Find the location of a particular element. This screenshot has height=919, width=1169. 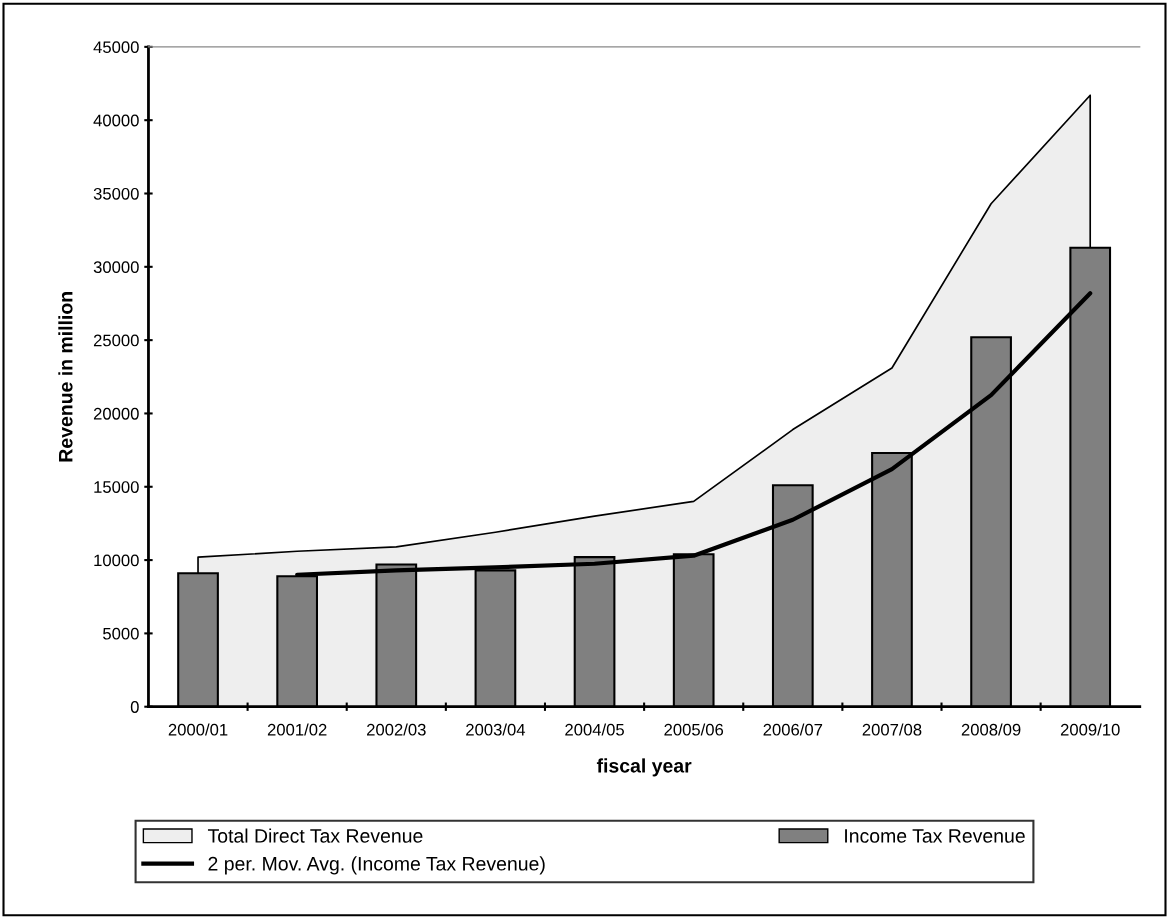

x-tick-label: 2001/02 is located at coordinates (297, 729).